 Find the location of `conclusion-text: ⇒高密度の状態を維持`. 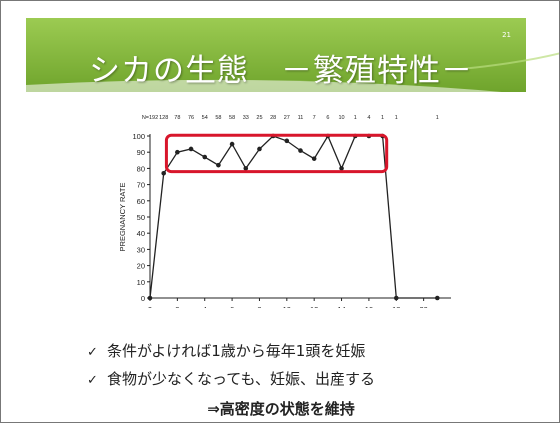

conclusion-text: ⇒高密度の状態を維持 is located at coordinates (281, 409).